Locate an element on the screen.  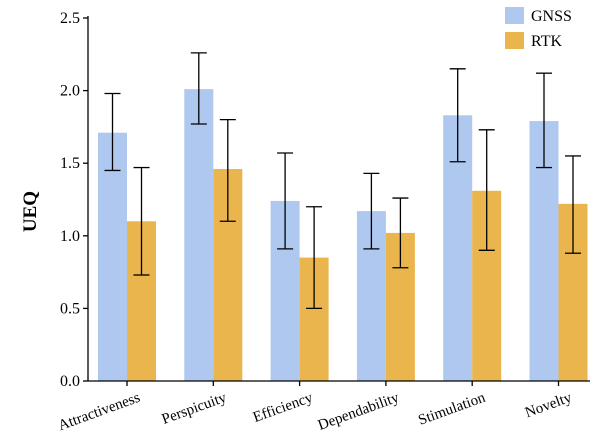
legend-swatch-rtk is located at coordinates (514, 40).